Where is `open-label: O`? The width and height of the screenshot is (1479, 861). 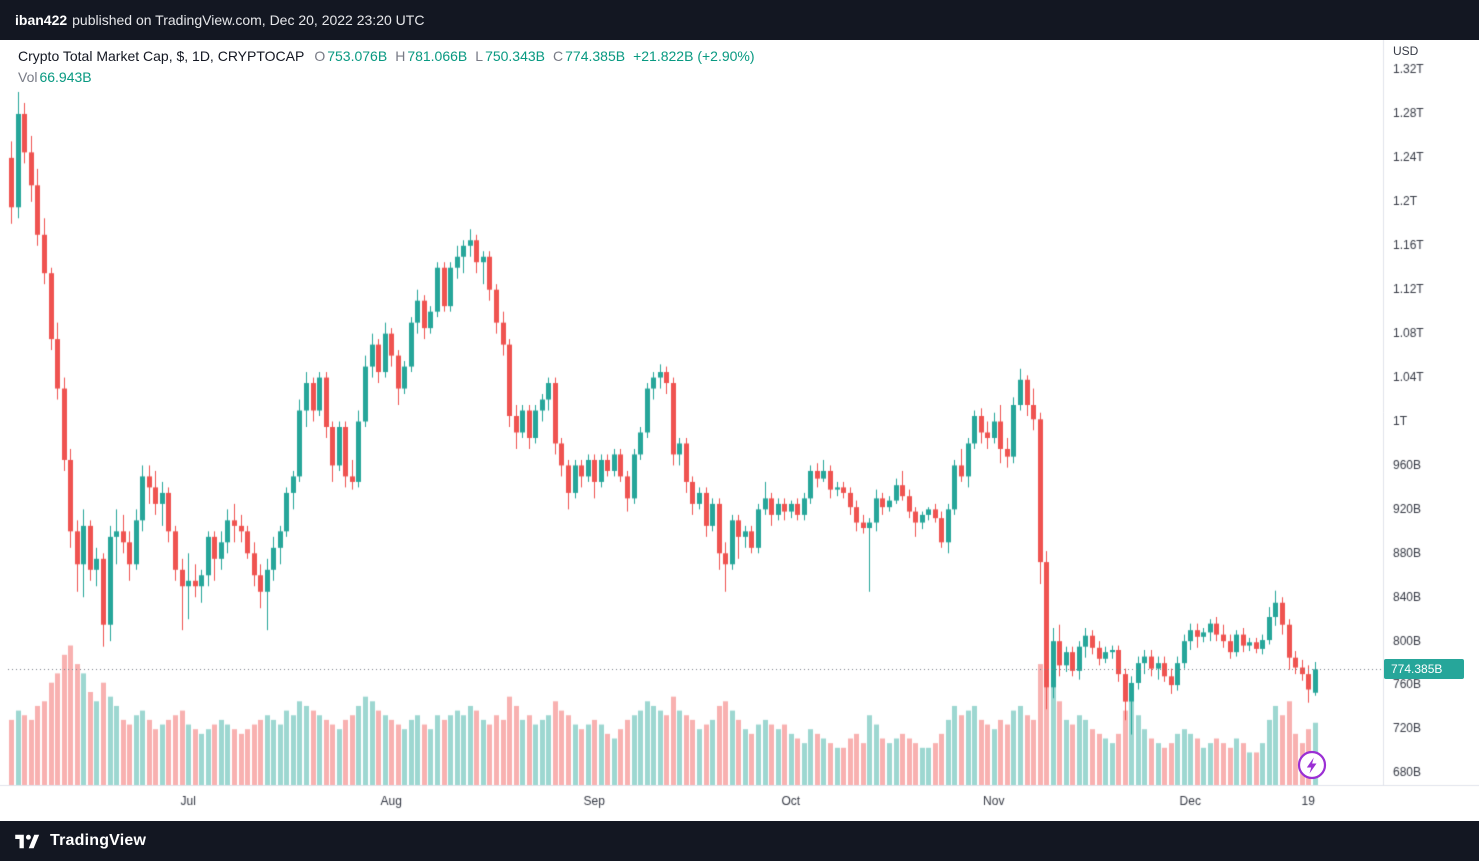
open-label: O is located at coordinates (320, 55).